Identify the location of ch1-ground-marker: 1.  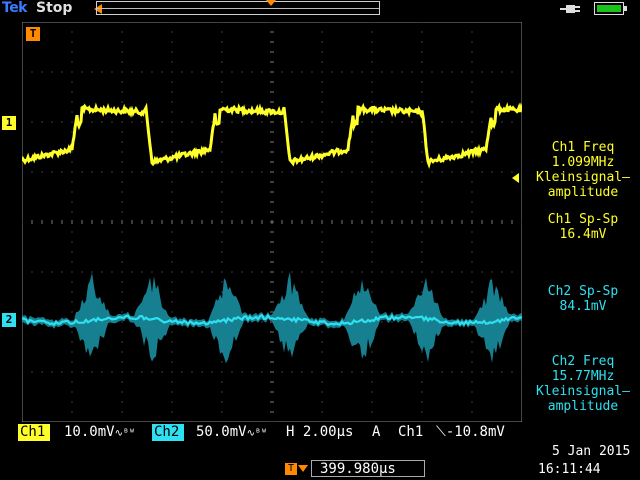
(9, 123).